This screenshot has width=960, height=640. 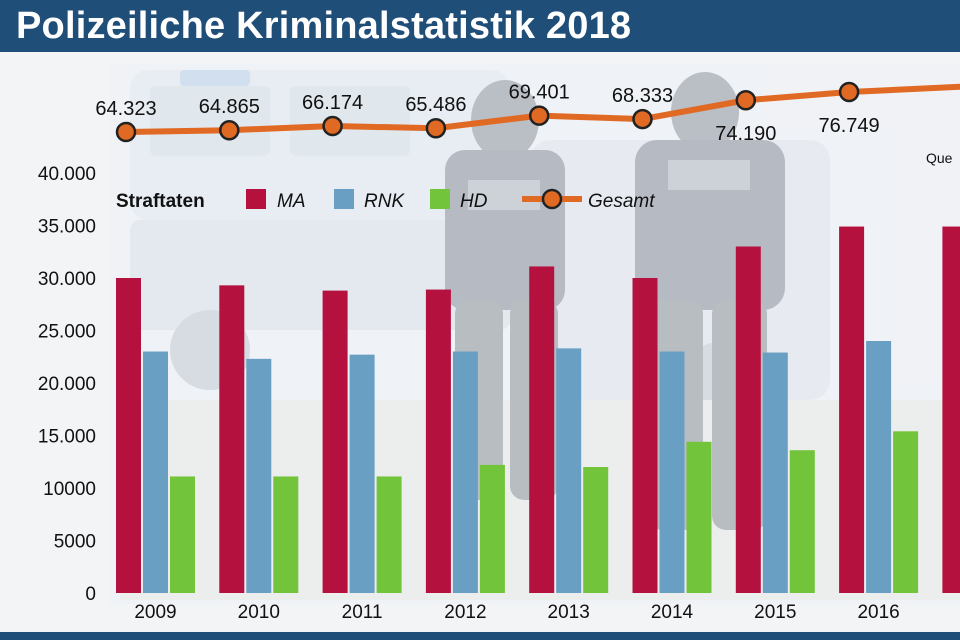 I want to click on bar-ma-2015, so click(x=748, y=419).